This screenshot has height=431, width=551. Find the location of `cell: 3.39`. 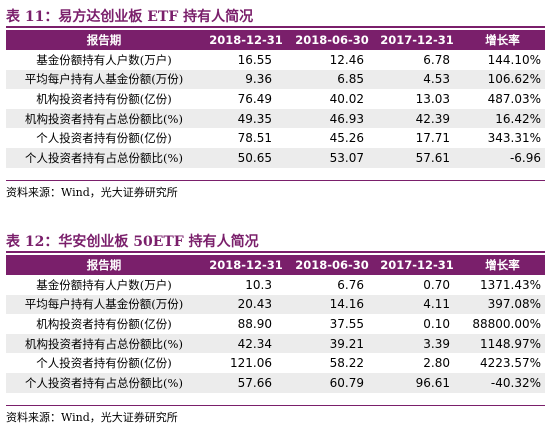

cell: 3.39 is located at coordinates (417, 343).